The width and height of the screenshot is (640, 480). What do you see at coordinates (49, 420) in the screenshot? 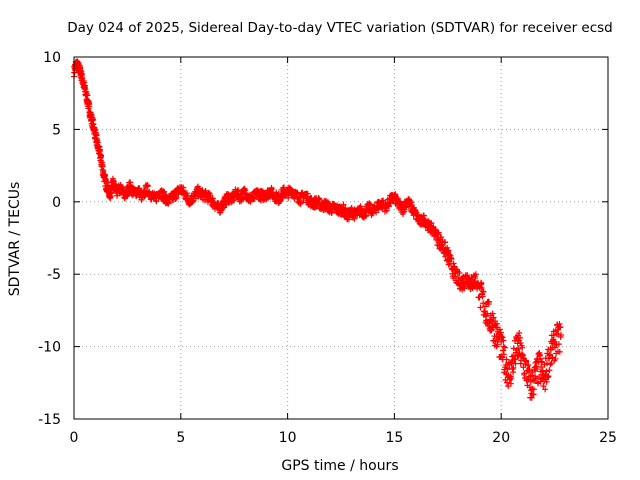
I see `y-tick-label: -15` at bounding box center [49, 420].